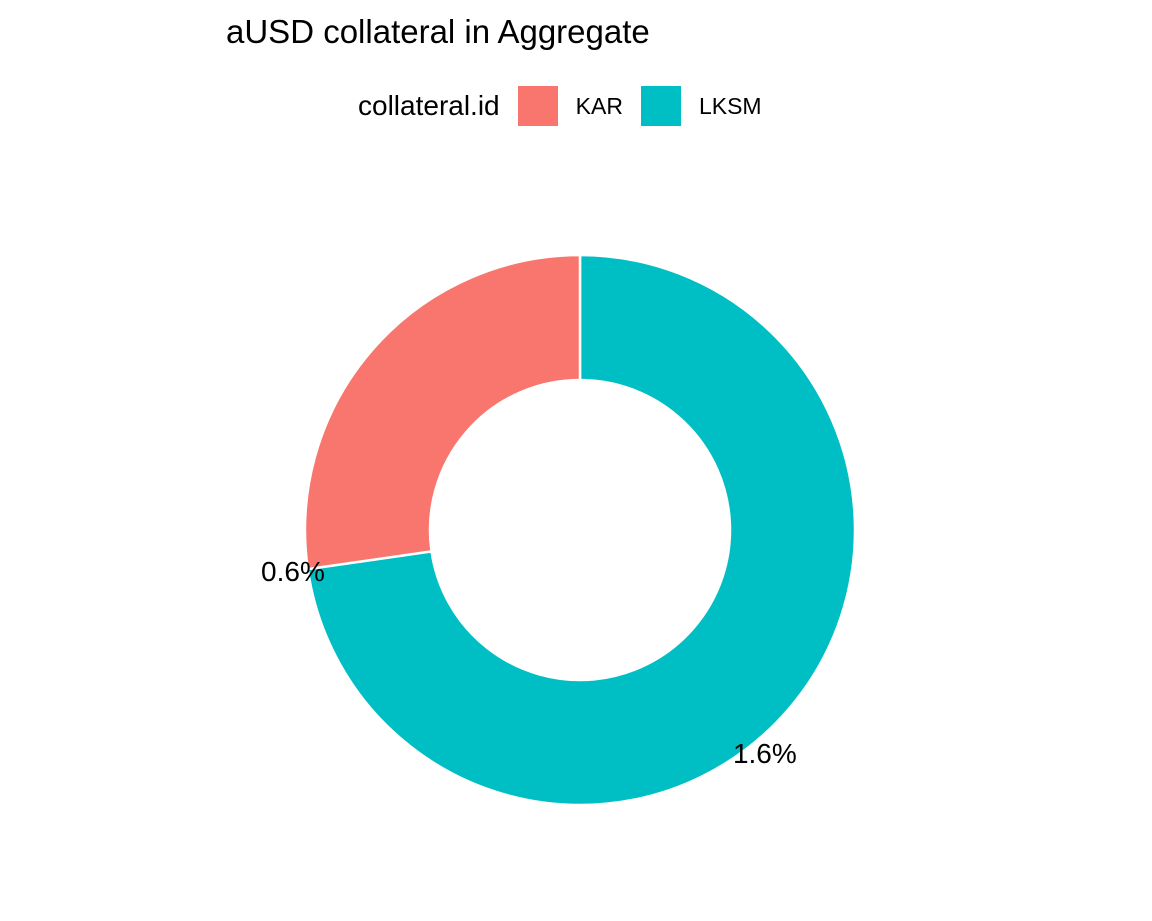 The width and height of the screenshot is (1152, 921). I want to click on data-label-kar: 0.6%, so click(293, 571).